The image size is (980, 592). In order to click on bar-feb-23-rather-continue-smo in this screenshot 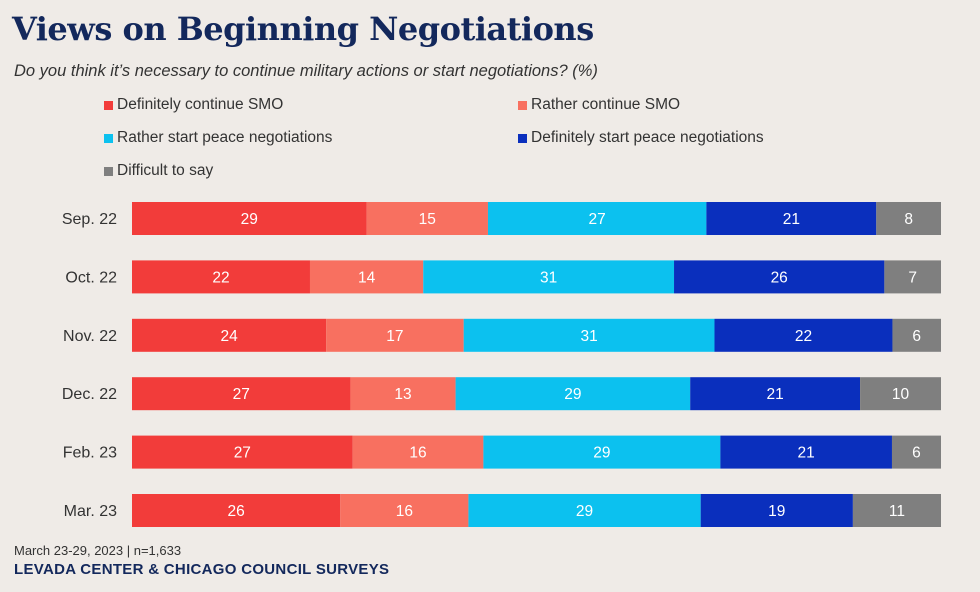, I will do `click(418, 452)`.